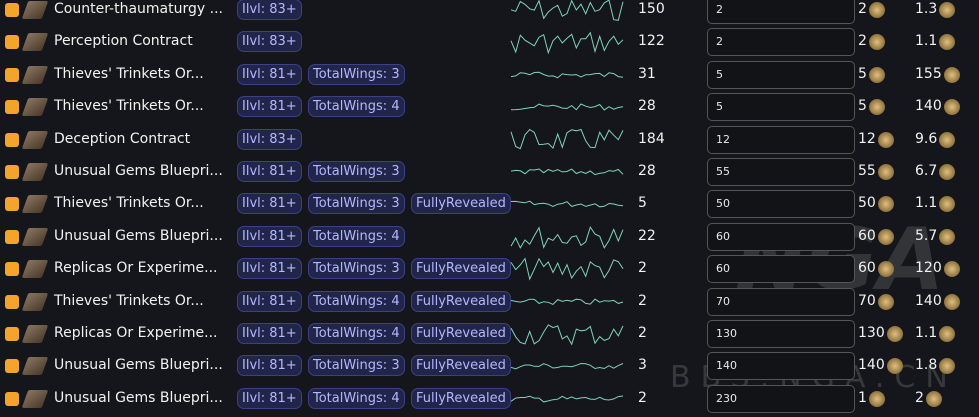 The image size is (979, 417). What do you see at coordinates (719, 107) in the screenshot?
I see `price-input-value: 5` at bounding box center [719, 107].